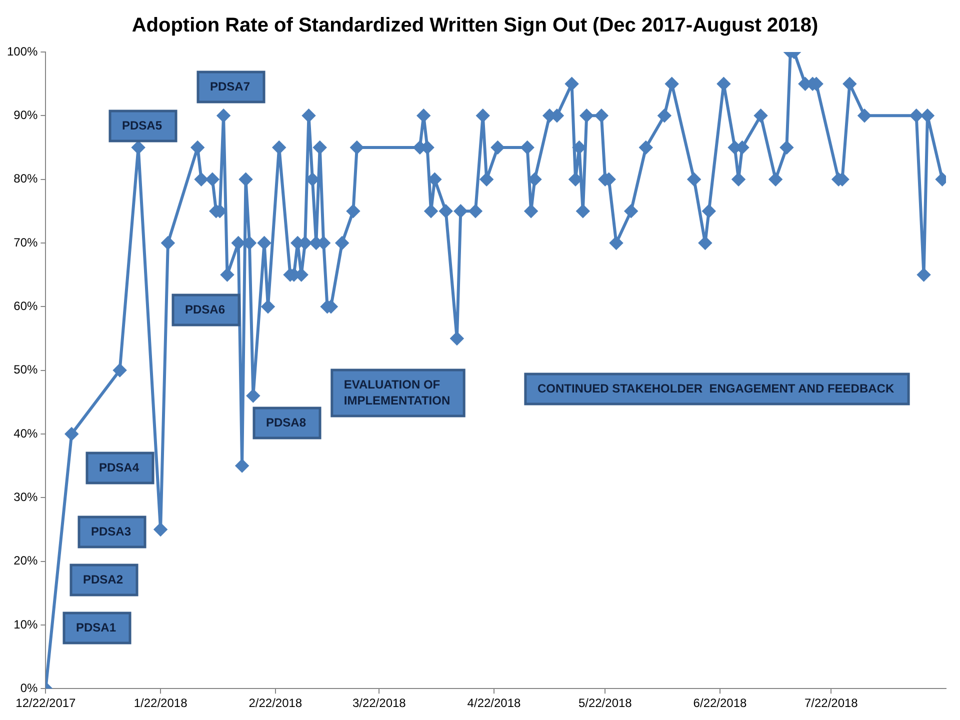 The width and height of the screenshot is (960, 720). Describe the element at coordinates (29, 687) in the screenshot. I see `y-tick-label: 0%` at that location.